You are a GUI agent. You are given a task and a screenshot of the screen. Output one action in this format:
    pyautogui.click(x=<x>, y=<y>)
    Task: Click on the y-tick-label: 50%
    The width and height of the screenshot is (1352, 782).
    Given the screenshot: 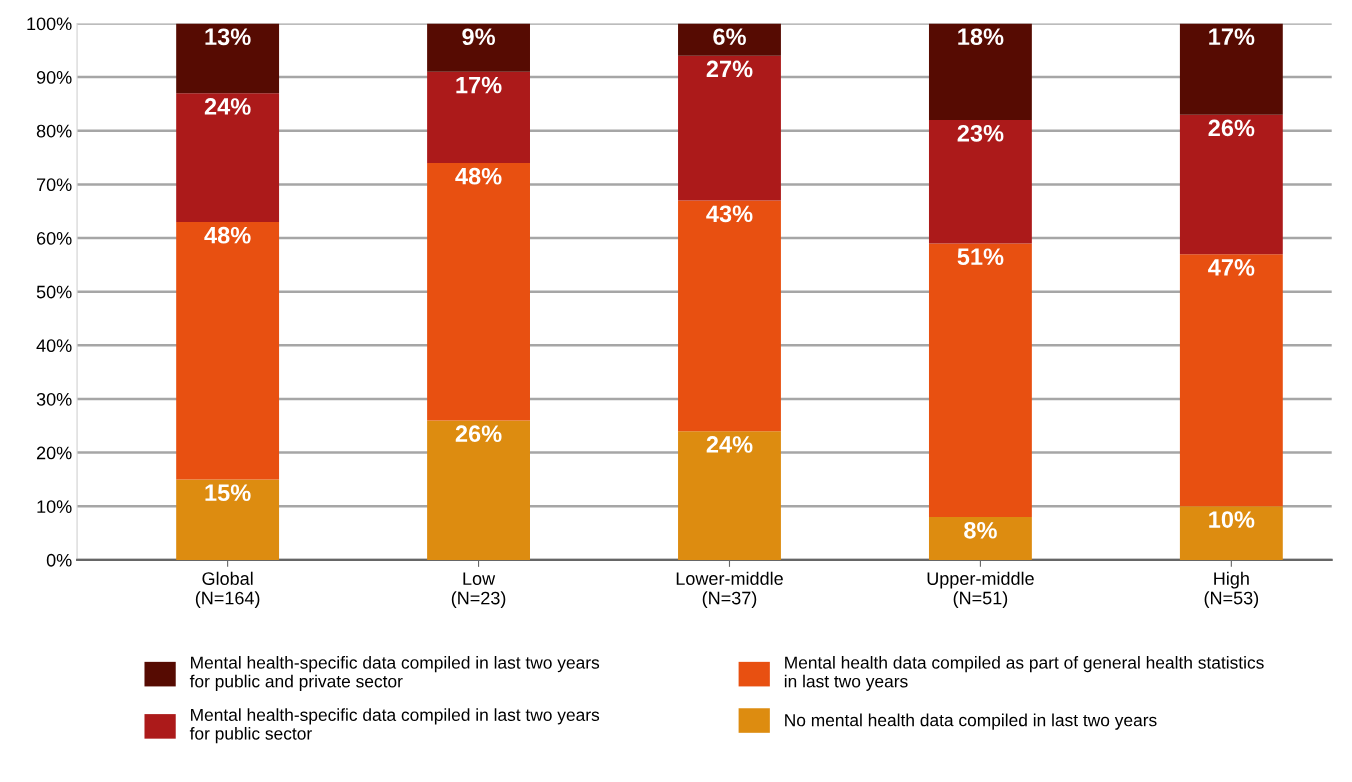 What is the action you would take?
    pyautogui.click(x=54, y=292)
    